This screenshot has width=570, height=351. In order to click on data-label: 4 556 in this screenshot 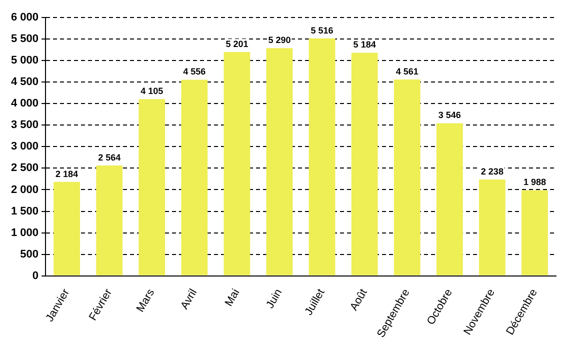, I will do `click(194, 71)`.